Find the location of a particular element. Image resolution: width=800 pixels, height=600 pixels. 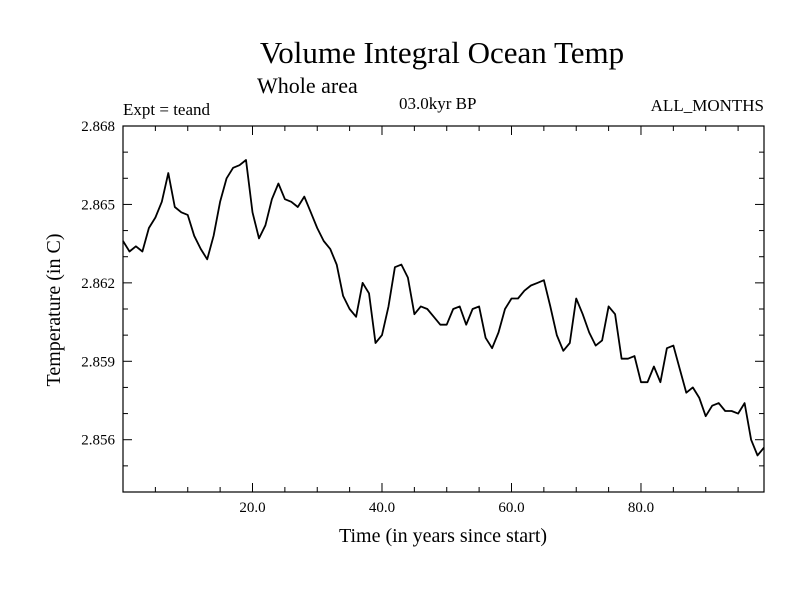

chart-subtitle: Whole area is located at coordinates (307, 85).